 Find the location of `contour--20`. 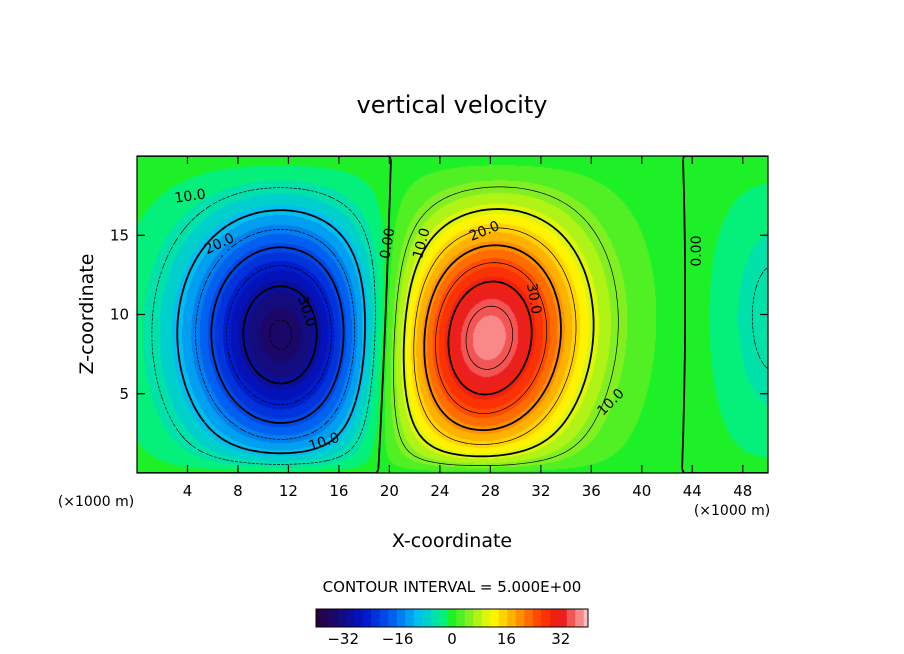

contour--20 is located at coordinates (277, 335).